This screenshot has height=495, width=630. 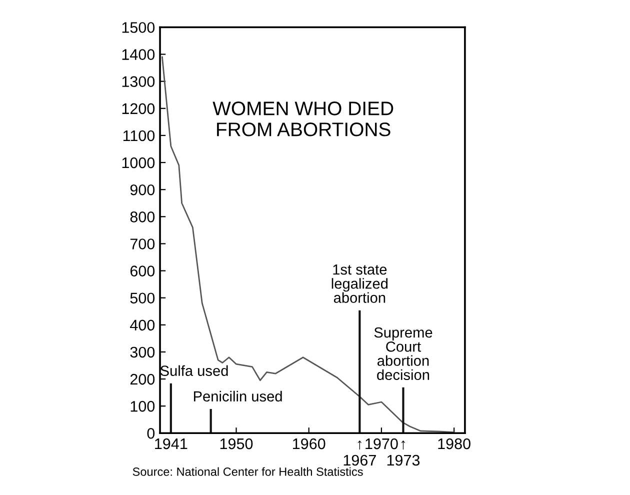 What do you see at coordinates (142, 298) in the screenshot?
I see `y-tick-label: 500` at bounding box center [142, 298].